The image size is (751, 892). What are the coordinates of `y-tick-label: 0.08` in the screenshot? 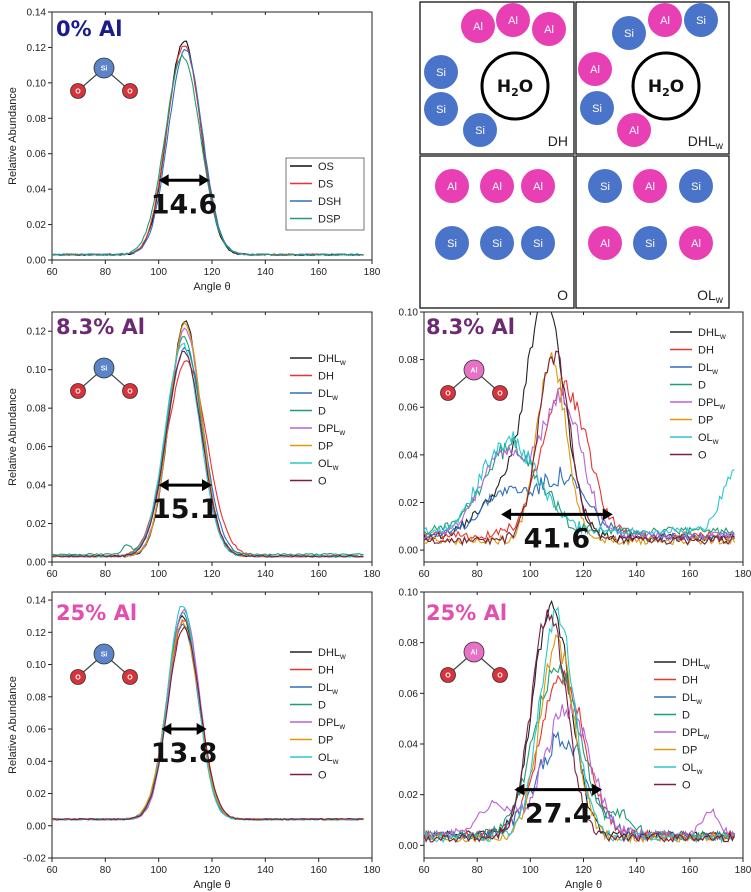 It's located at (37, 409).